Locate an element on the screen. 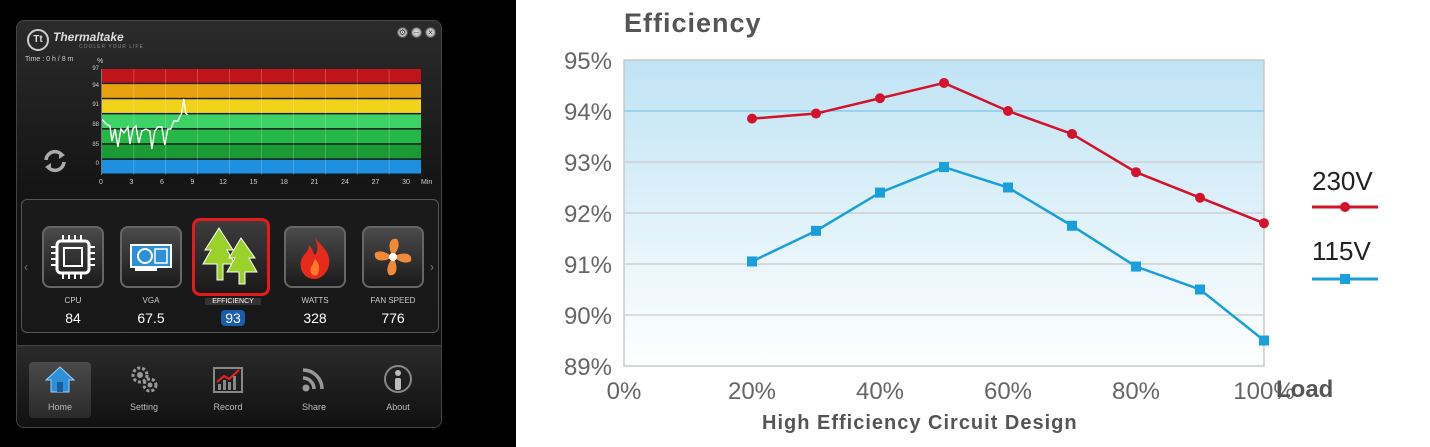 This screenshot has width=1430, height=447. close-icon: × is located at coordinates (430, 32).